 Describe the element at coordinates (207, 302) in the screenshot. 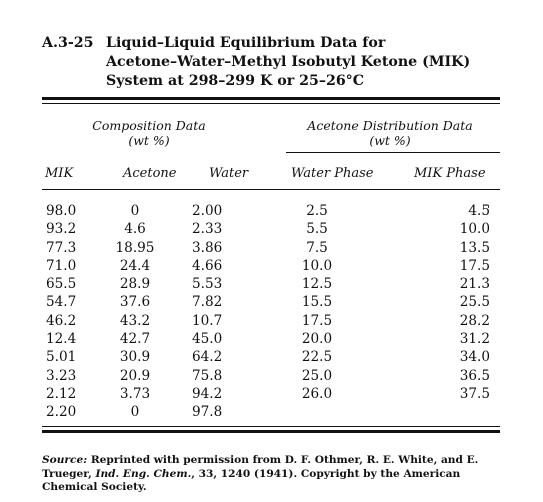

I see `cell-water: 7.82` at that location.